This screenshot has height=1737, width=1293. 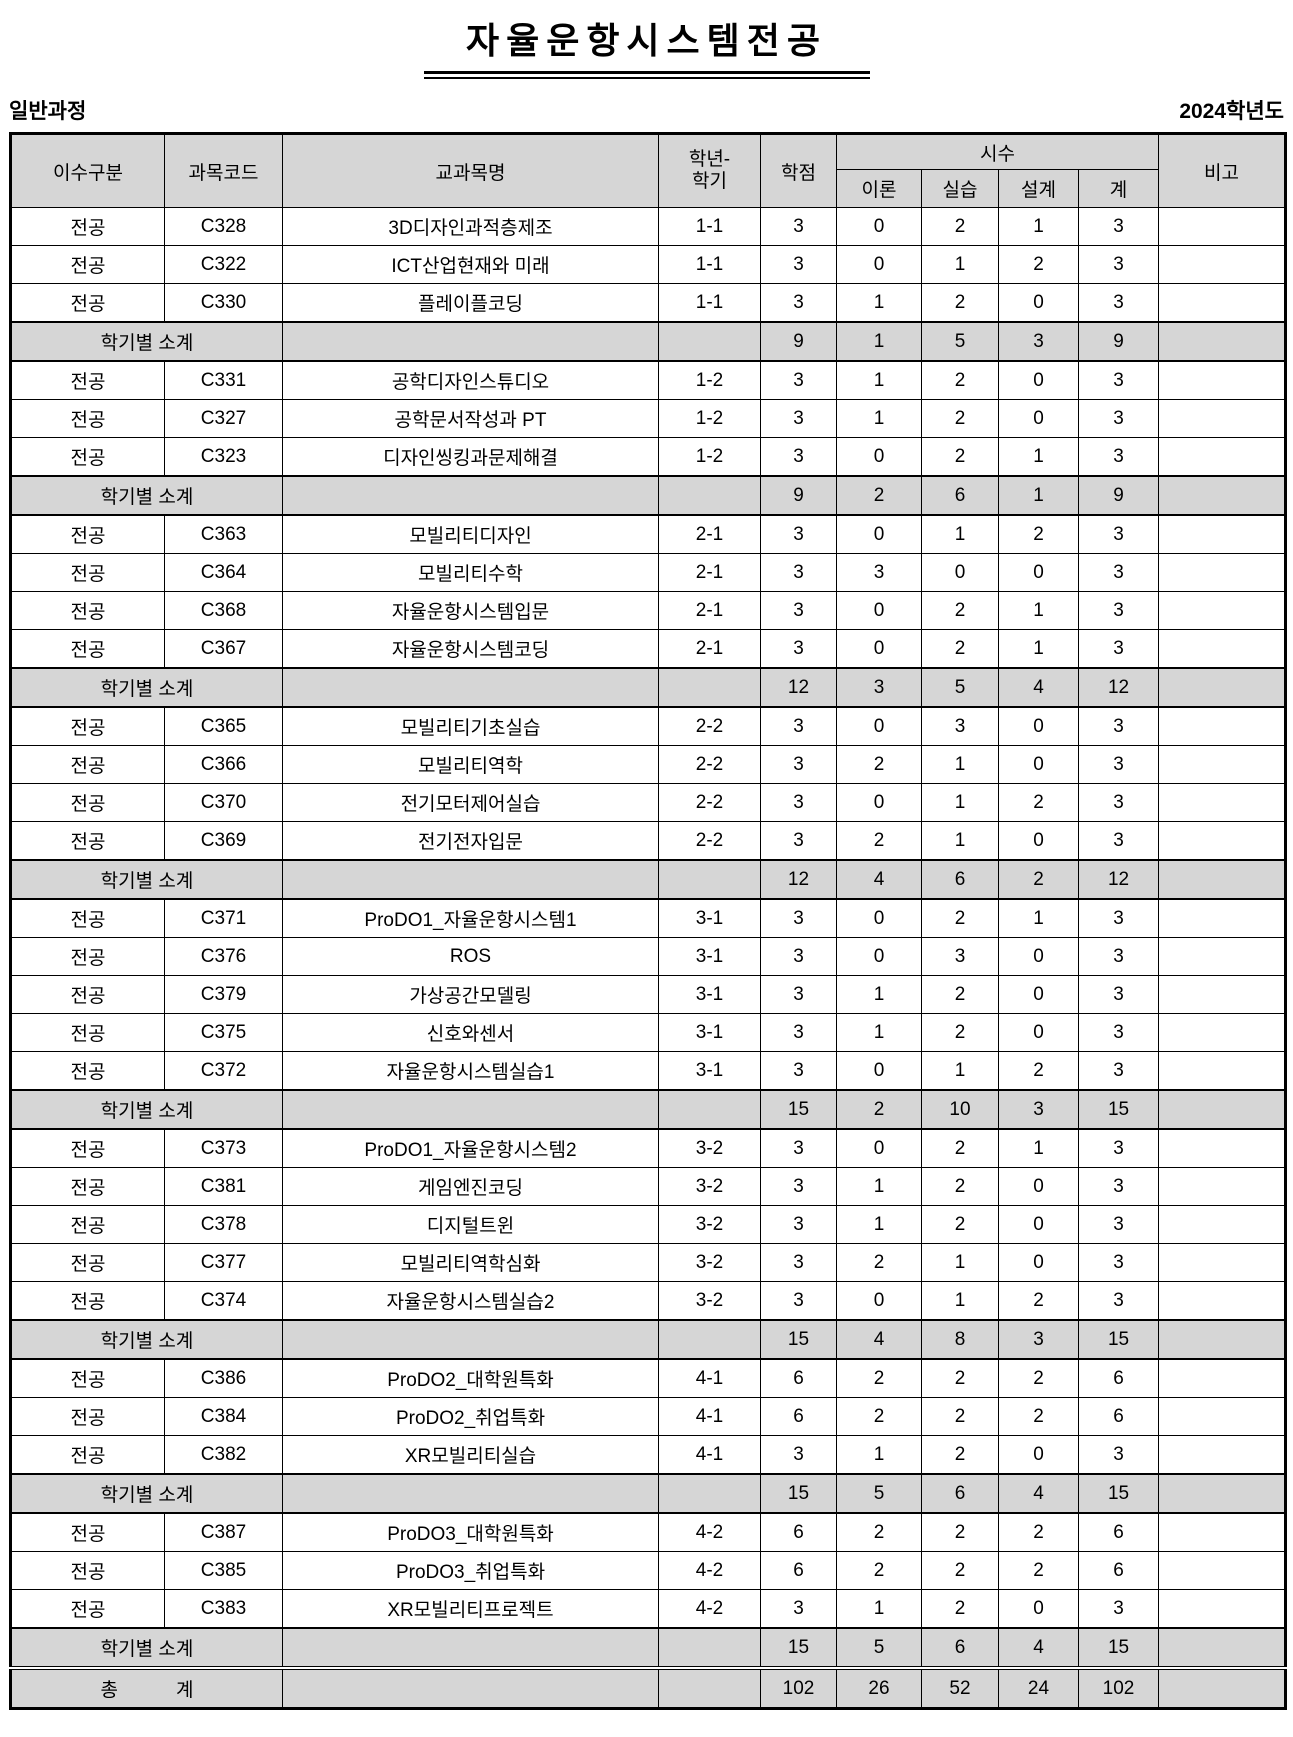 What do you see at coordinates (879, 380) in the screenshot?
I see `cell-theory: 1` at bounding box center [879, 380].